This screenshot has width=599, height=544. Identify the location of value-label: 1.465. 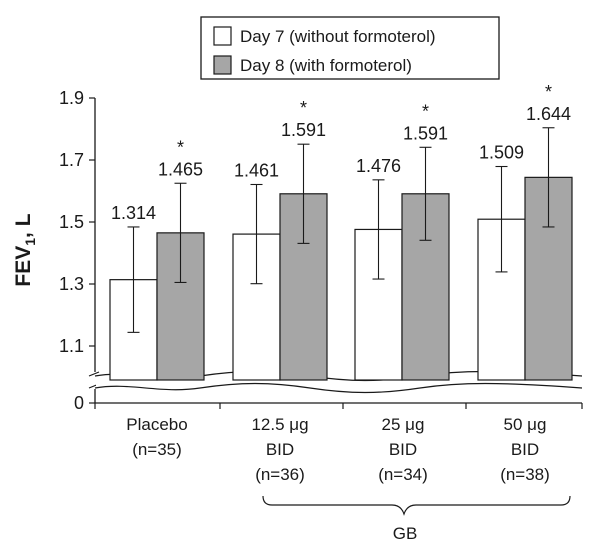
(180, 169).